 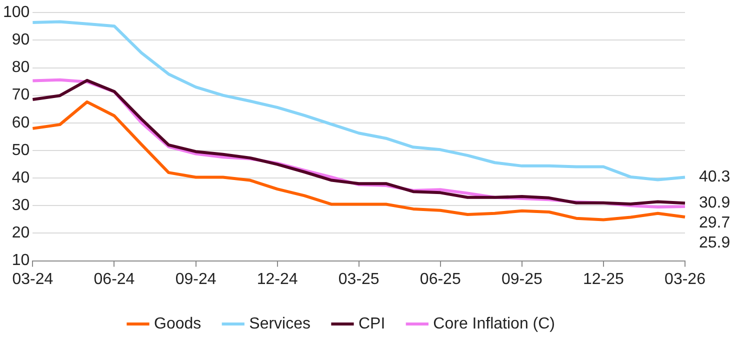 What do you see at coordinates (714, 223) in the screenshot?
I see `annotation: 29.7` at bounding box center [714, 223].